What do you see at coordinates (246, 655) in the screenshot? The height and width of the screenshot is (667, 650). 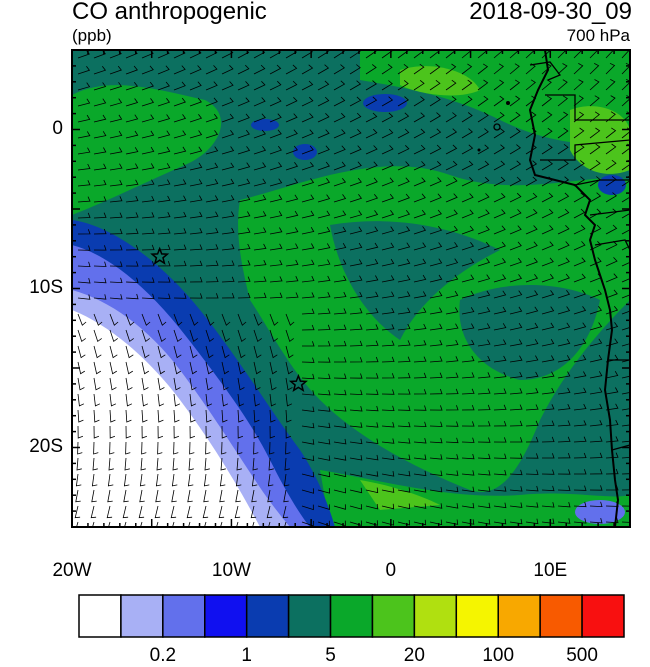 I see `colorbar-label: 1` at bounding box center [246, 655].